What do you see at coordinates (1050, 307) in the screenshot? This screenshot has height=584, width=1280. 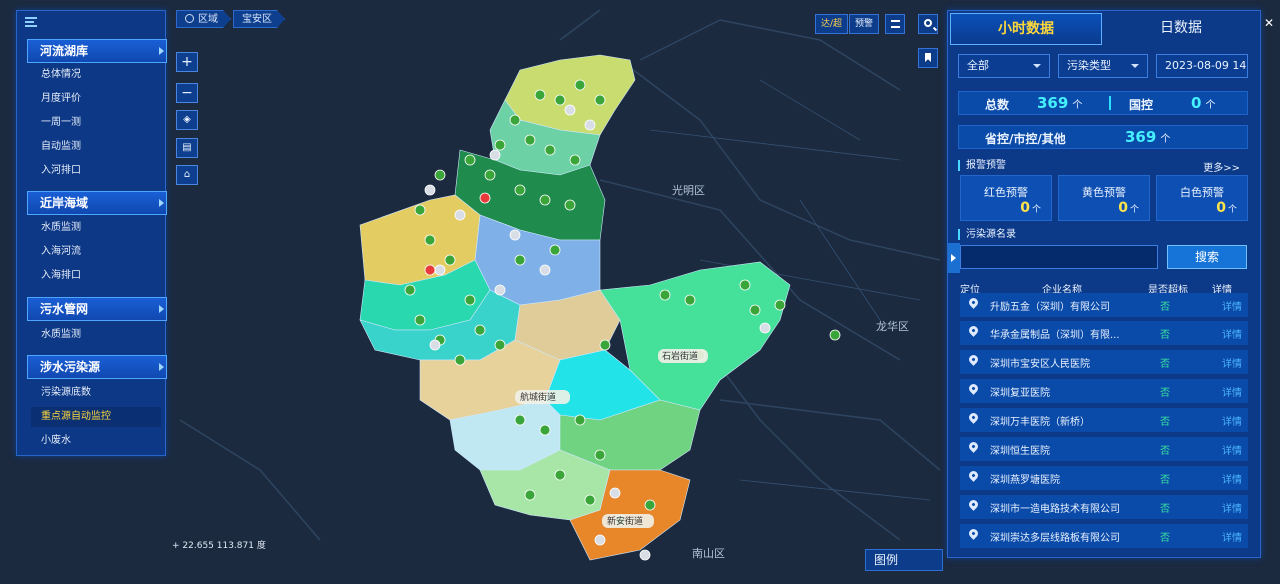 I see `company-name: 升励五金（深圳）有限公司` at bounding box center [1050, 307].